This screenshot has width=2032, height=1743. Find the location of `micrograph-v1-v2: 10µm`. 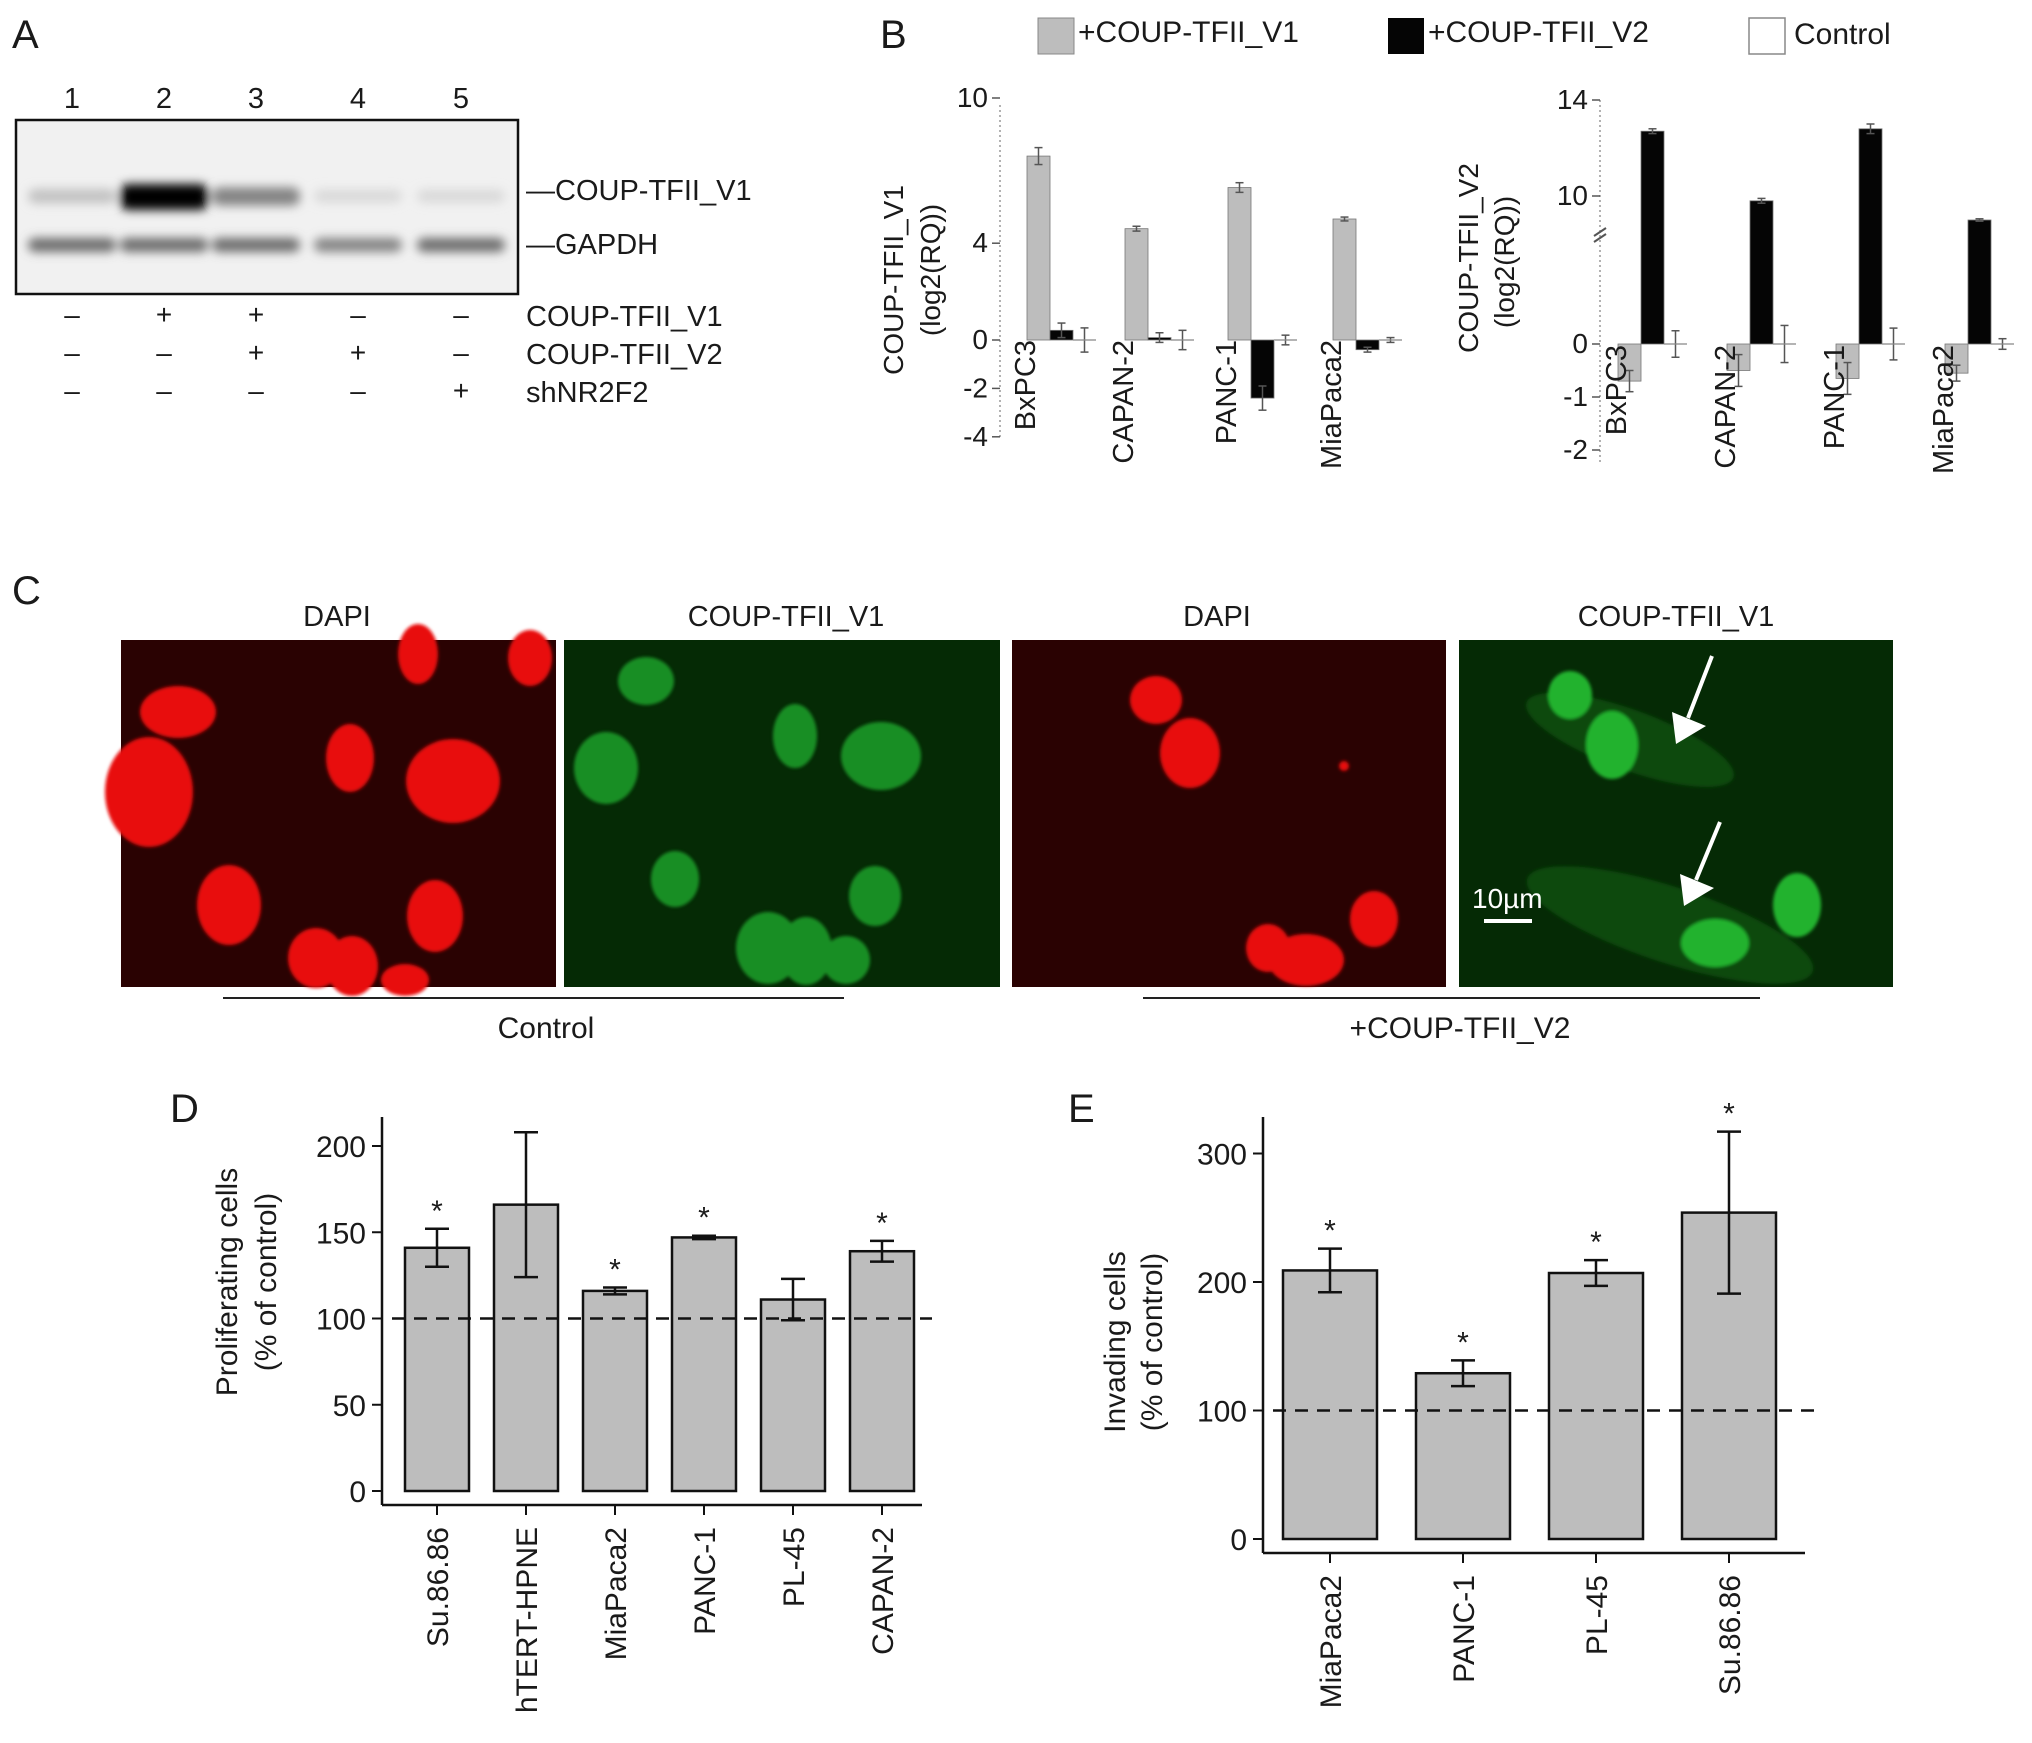

micrograph-v1-v2: 10µm is located at coordinates (1676, 813).